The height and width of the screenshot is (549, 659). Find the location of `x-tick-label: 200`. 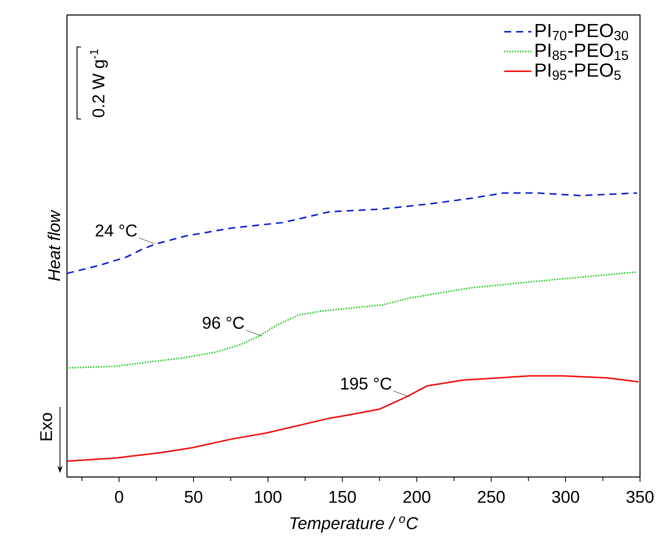

x-tick-label: 200 is located at coordinates (416, 496).